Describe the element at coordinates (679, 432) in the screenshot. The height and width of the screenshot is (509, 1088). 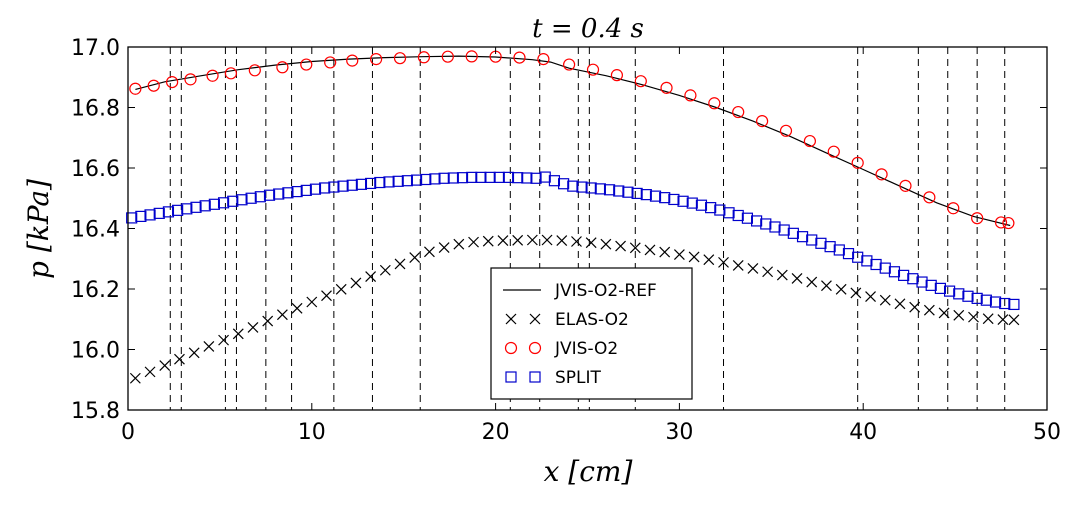
I see `x-tick-label: 30` at that location.